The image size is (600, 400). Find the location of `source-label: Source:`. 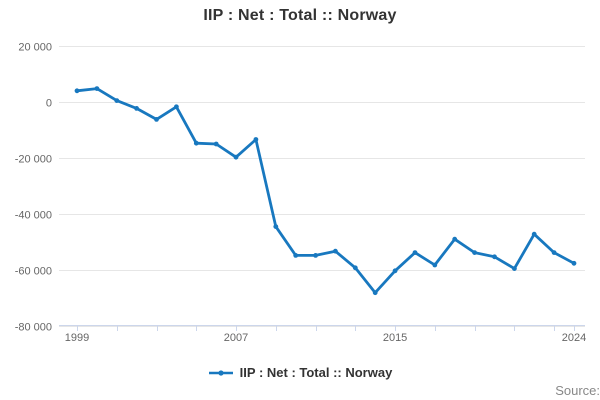

source-label: Source: is located at coordinates (577, 390).